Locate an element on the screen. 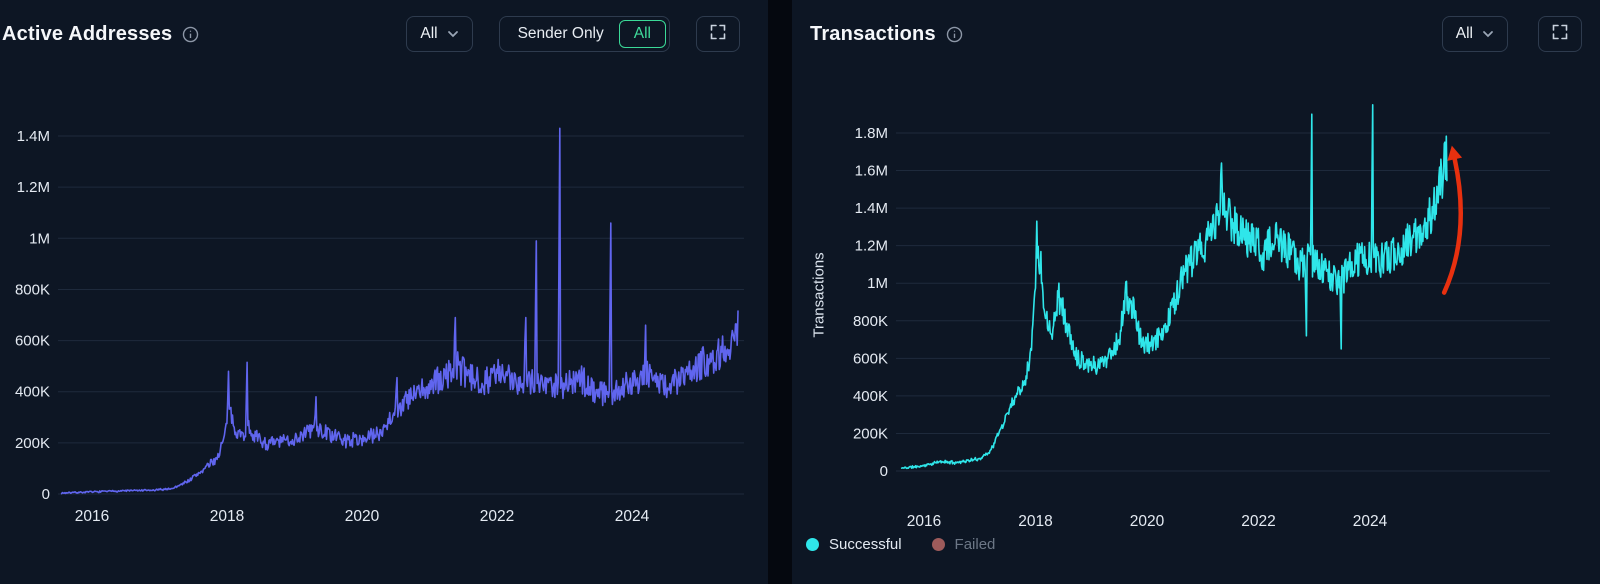 Image resolution: width=1600 pixels, height=584 pixels. legend-item-failed: Failed is located at coordinates (963, 544).